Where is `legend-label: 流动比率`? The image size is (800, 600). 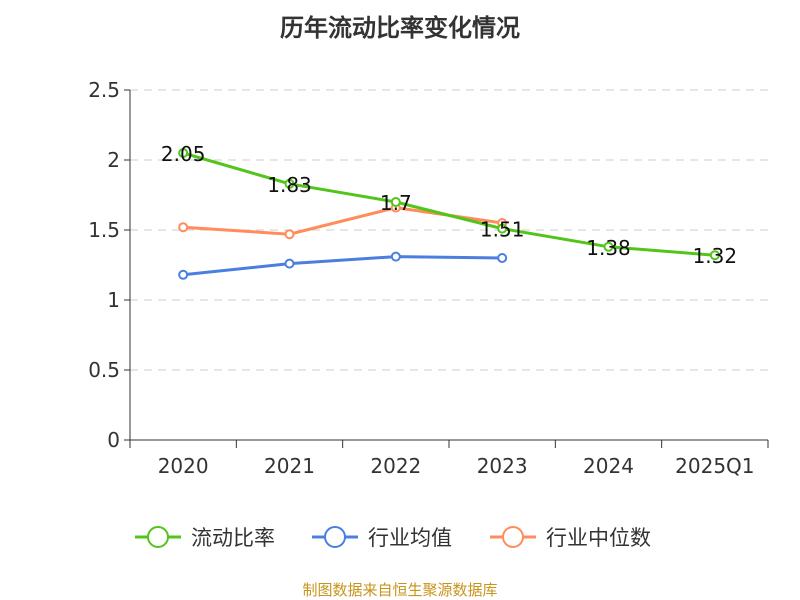 legend-label: 流动比率 is located at coordinates (233, 538).